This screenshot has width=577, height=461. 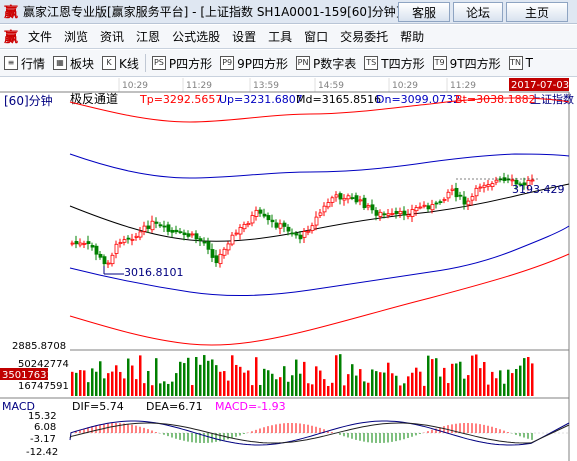 I want to click on menu-item-help: 帮助, so click(x=412, y=37).